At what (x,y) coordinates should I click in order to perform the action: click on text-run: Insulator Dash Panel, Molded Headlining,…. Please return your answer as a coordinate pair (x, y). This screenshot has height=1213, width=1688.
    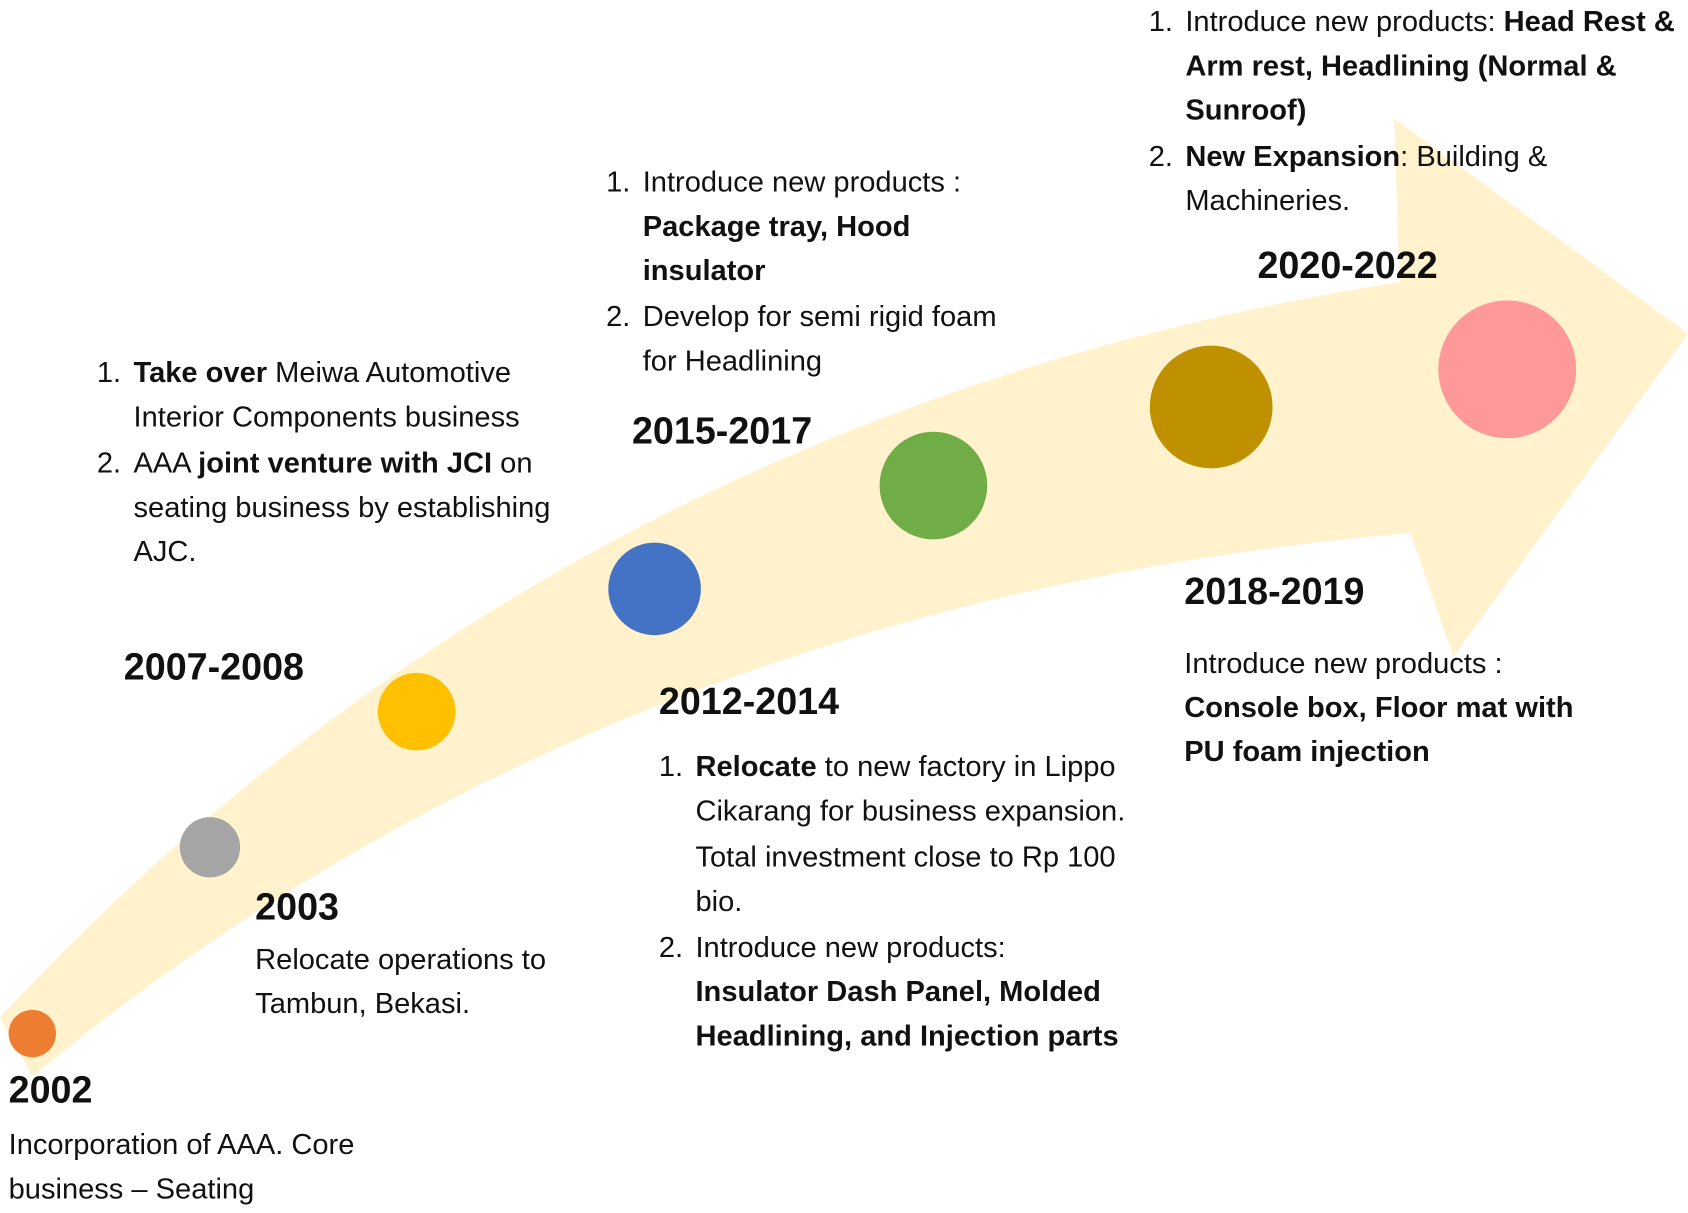
    Looking at the image, I should click on (907, 1013).